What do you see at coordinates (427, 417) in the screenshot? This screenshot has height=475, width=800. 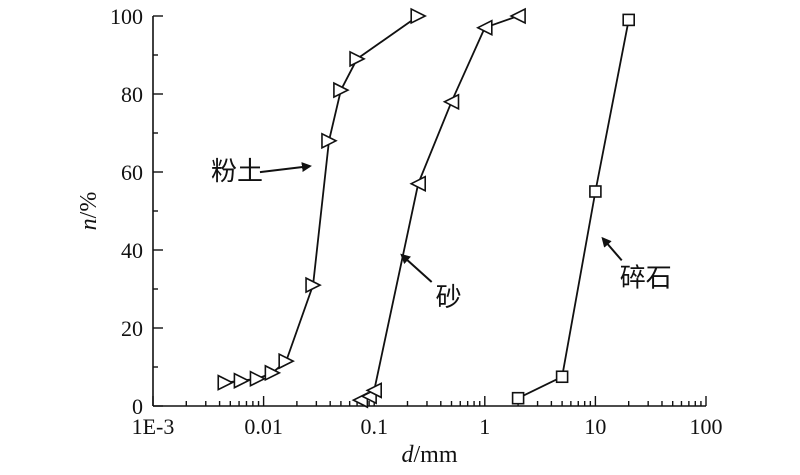 I see `x-axis-ticks: 1E-3 0.01 0.1 1 10 100` at bounding box center [427, 417].